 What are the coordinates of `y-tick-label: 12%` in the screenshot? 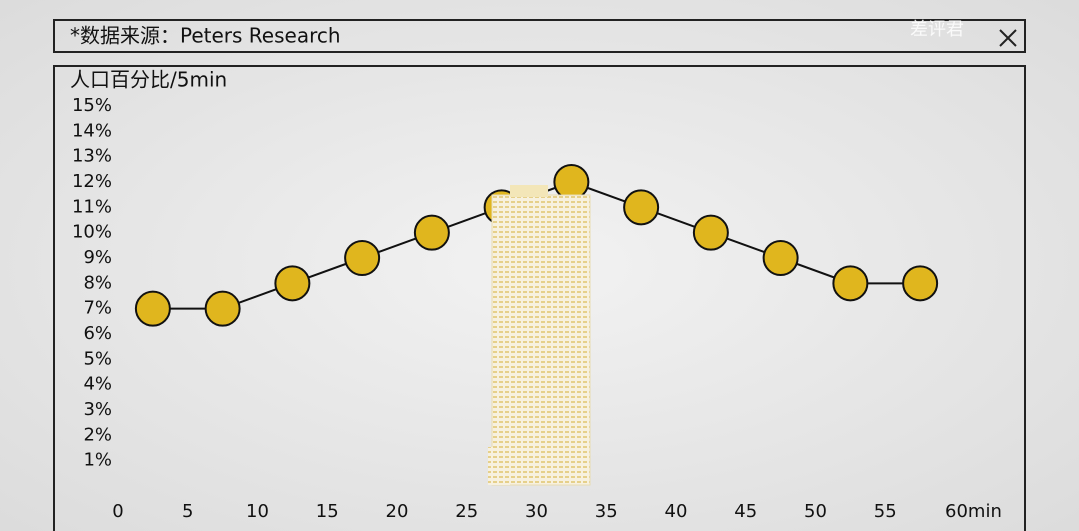 It's located at (92, 181).